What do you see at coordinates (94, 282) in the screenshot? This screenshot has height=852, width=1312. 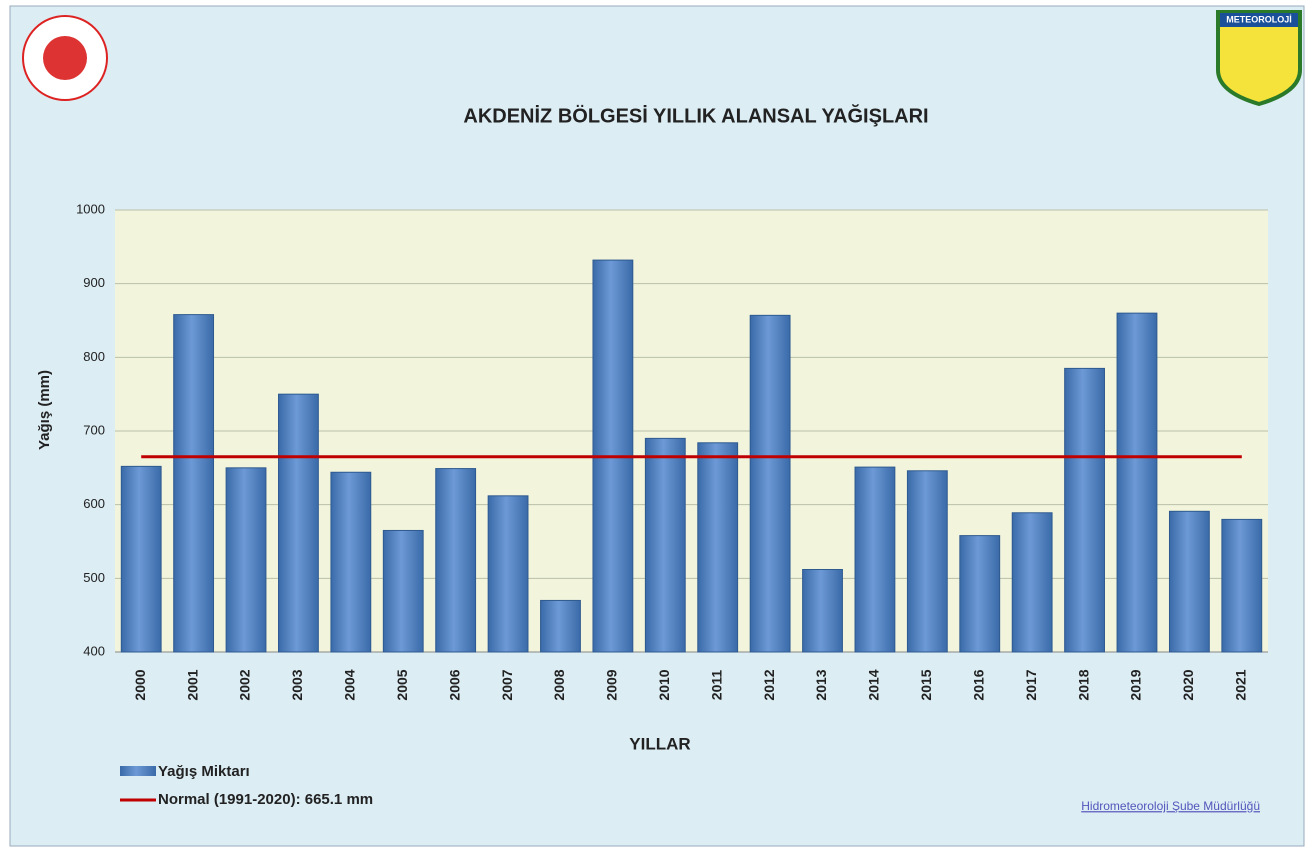 I see `y-tick-label: 900` at bounding box center [94, 282].